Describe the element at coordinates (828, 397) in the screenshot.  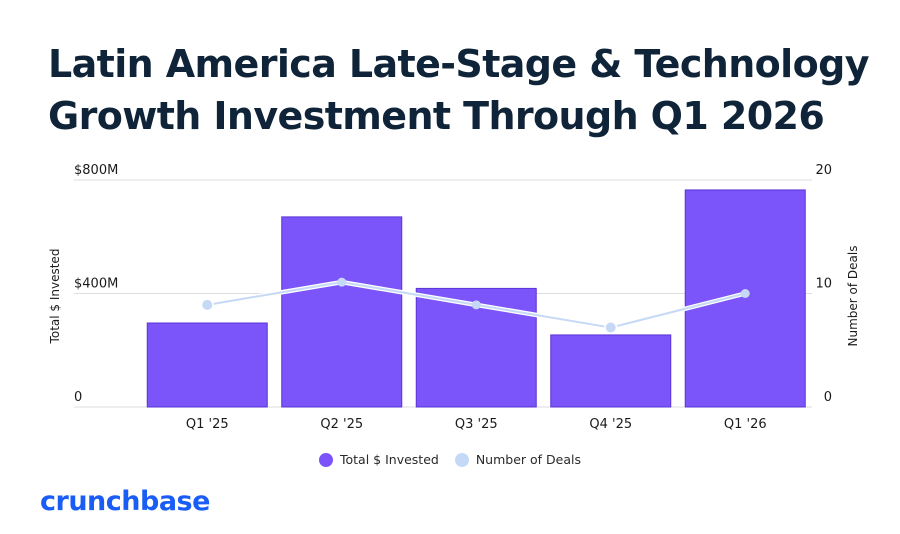
I see `right-tick-label: 0` at that location.